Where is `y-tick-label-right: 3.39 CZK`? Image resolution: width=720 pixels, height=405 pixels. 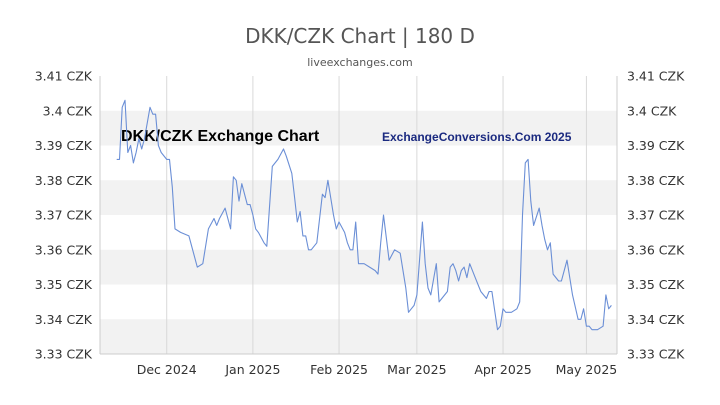 y-tick-label-right: 3.39 CZK is located at coordinates (656, 145).